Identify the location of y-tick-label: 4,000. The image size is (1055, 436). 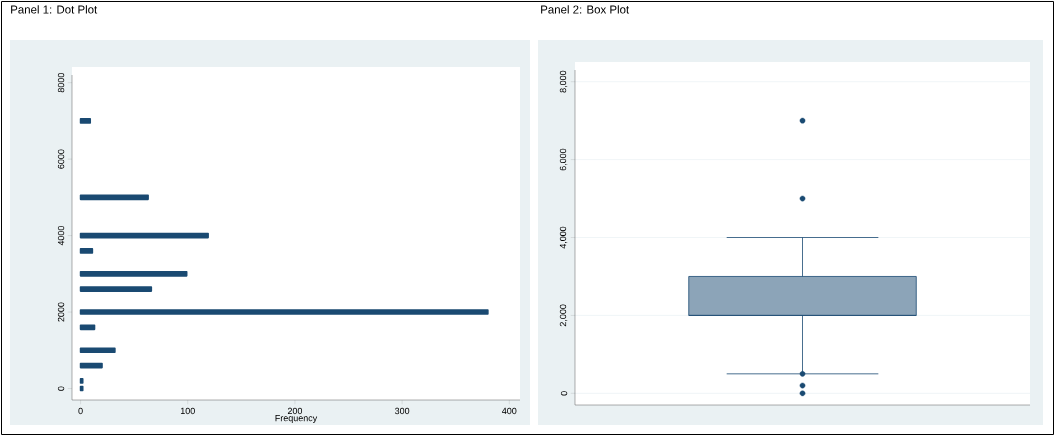
(563, 237).